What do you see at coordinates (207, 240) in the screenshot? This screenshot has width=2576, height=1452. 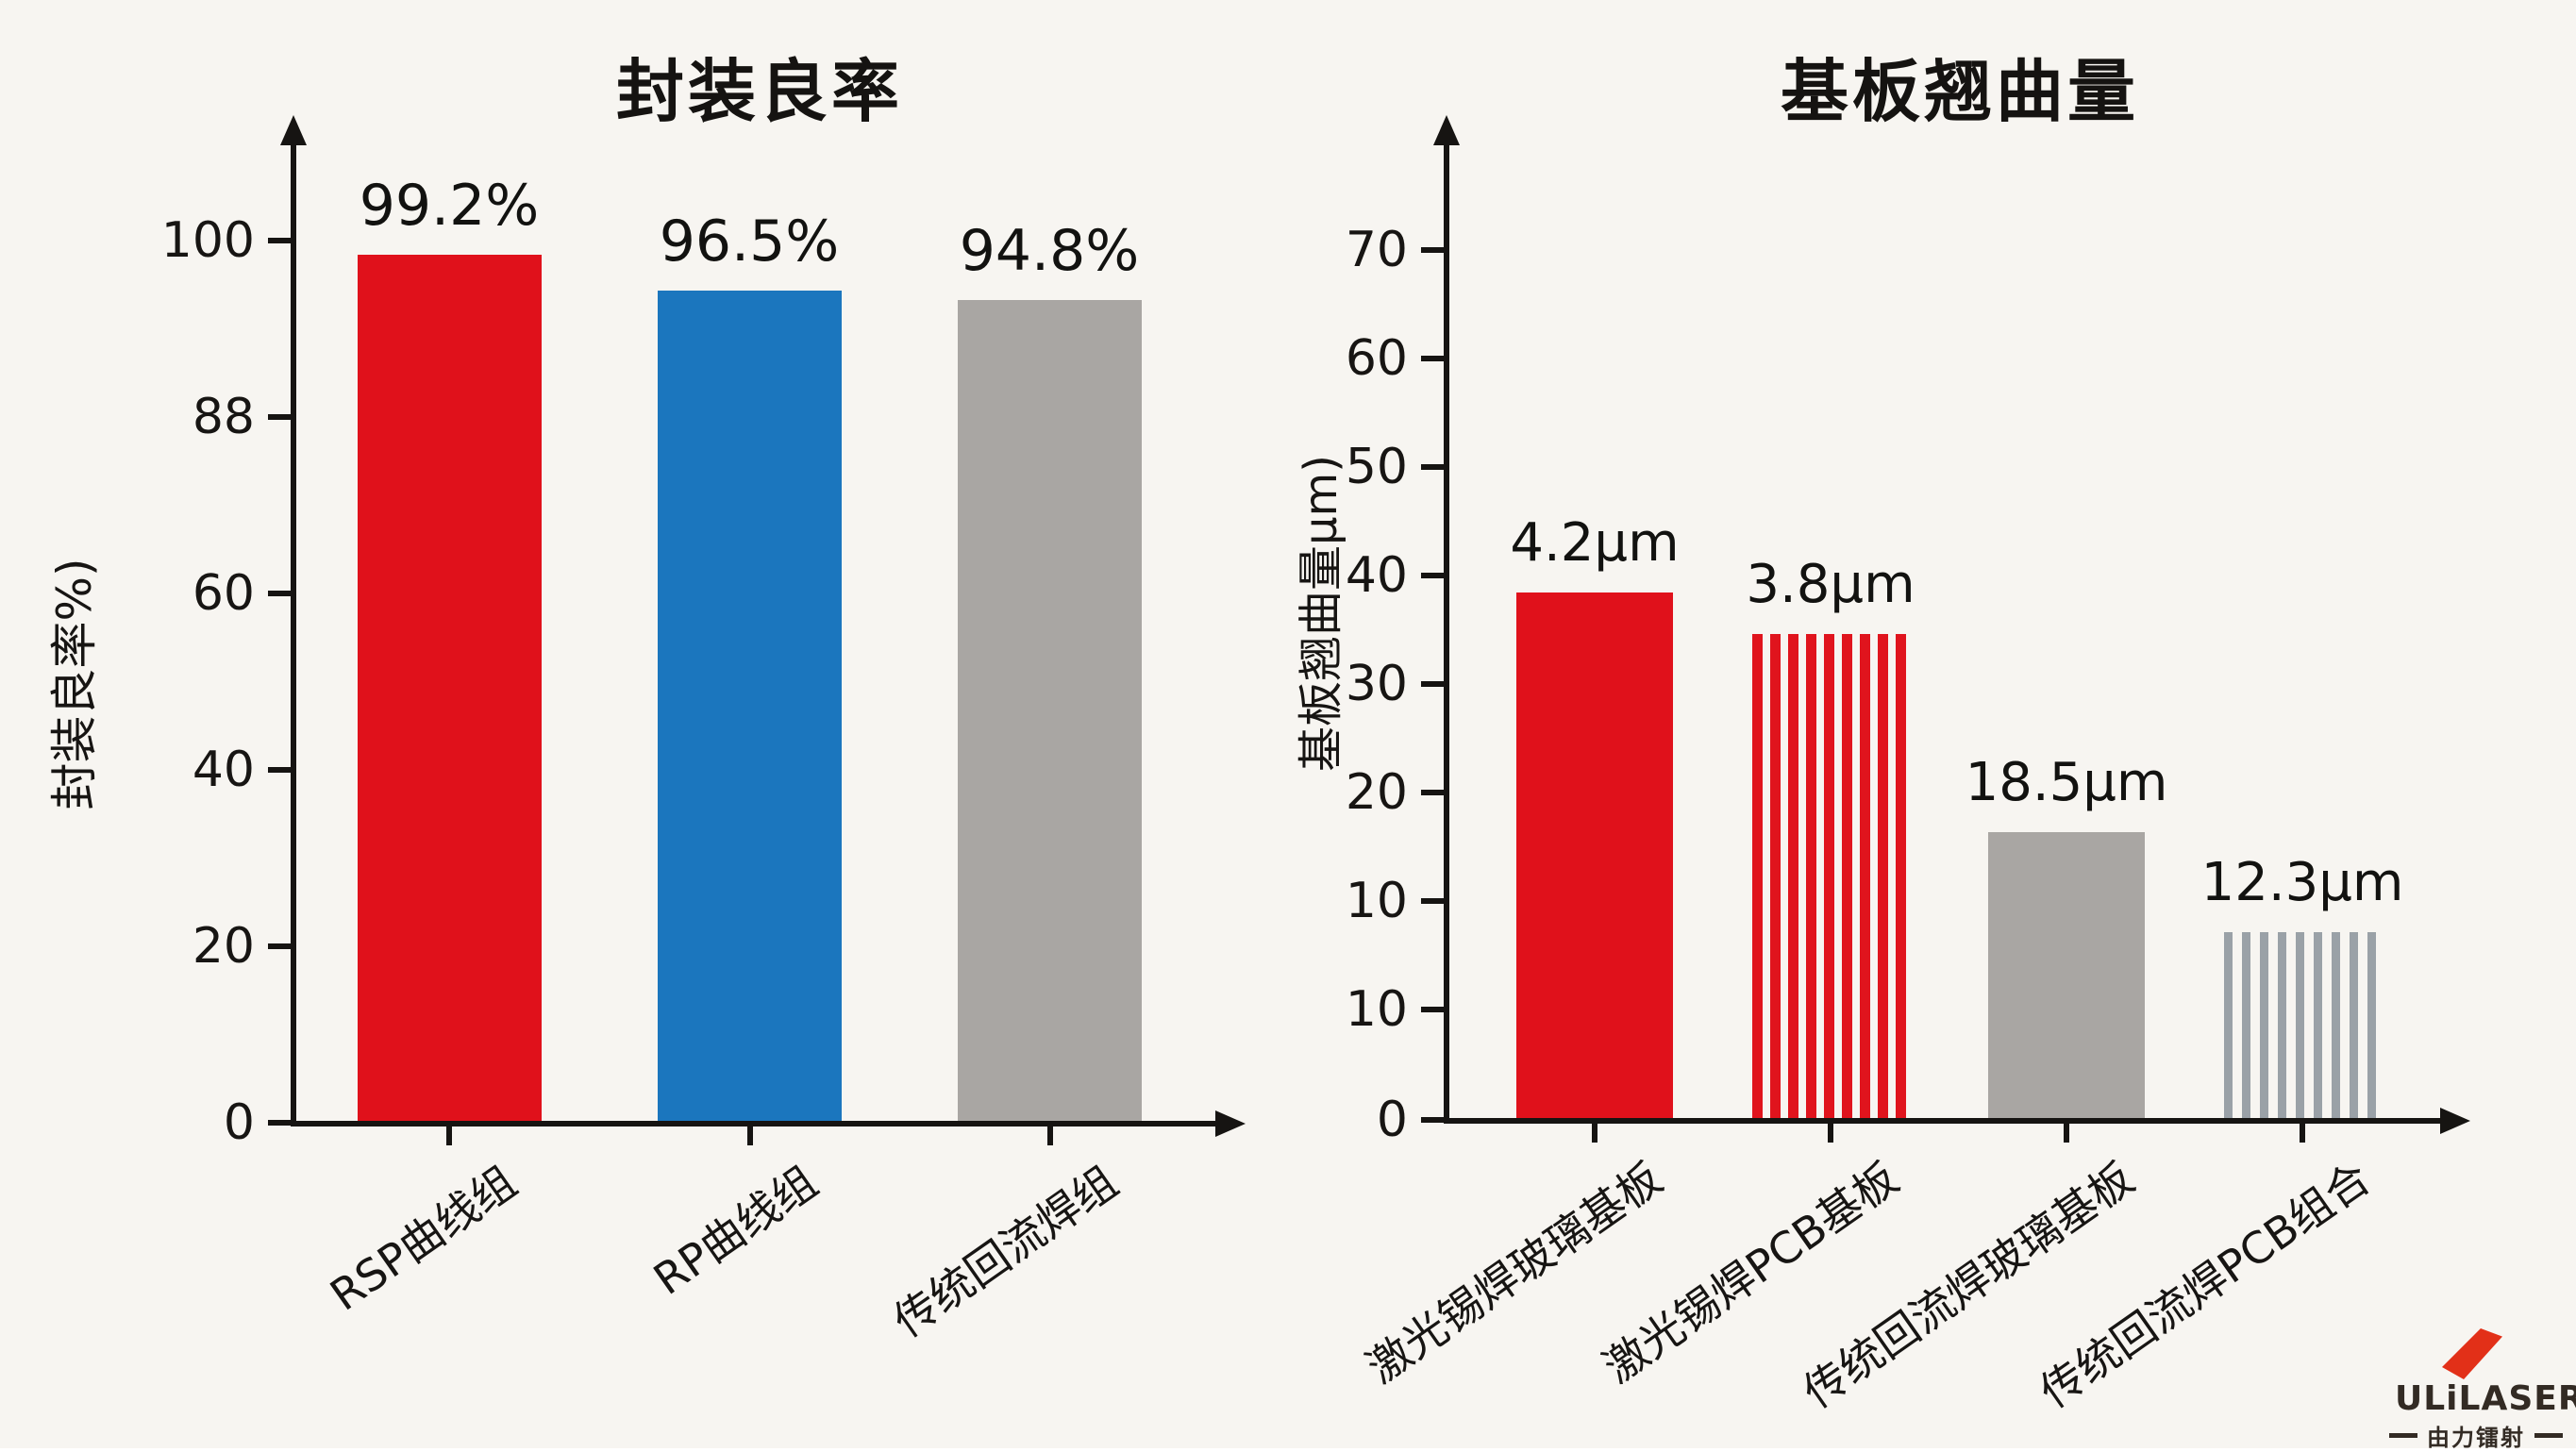 I see `y-tick-label: 100` at bounding box center [207, 240].